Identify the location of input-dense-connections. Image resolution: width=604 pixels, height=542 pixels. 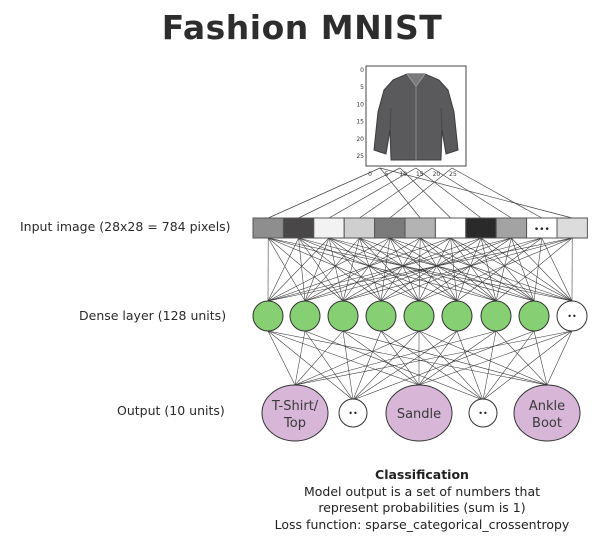
(420, 269).